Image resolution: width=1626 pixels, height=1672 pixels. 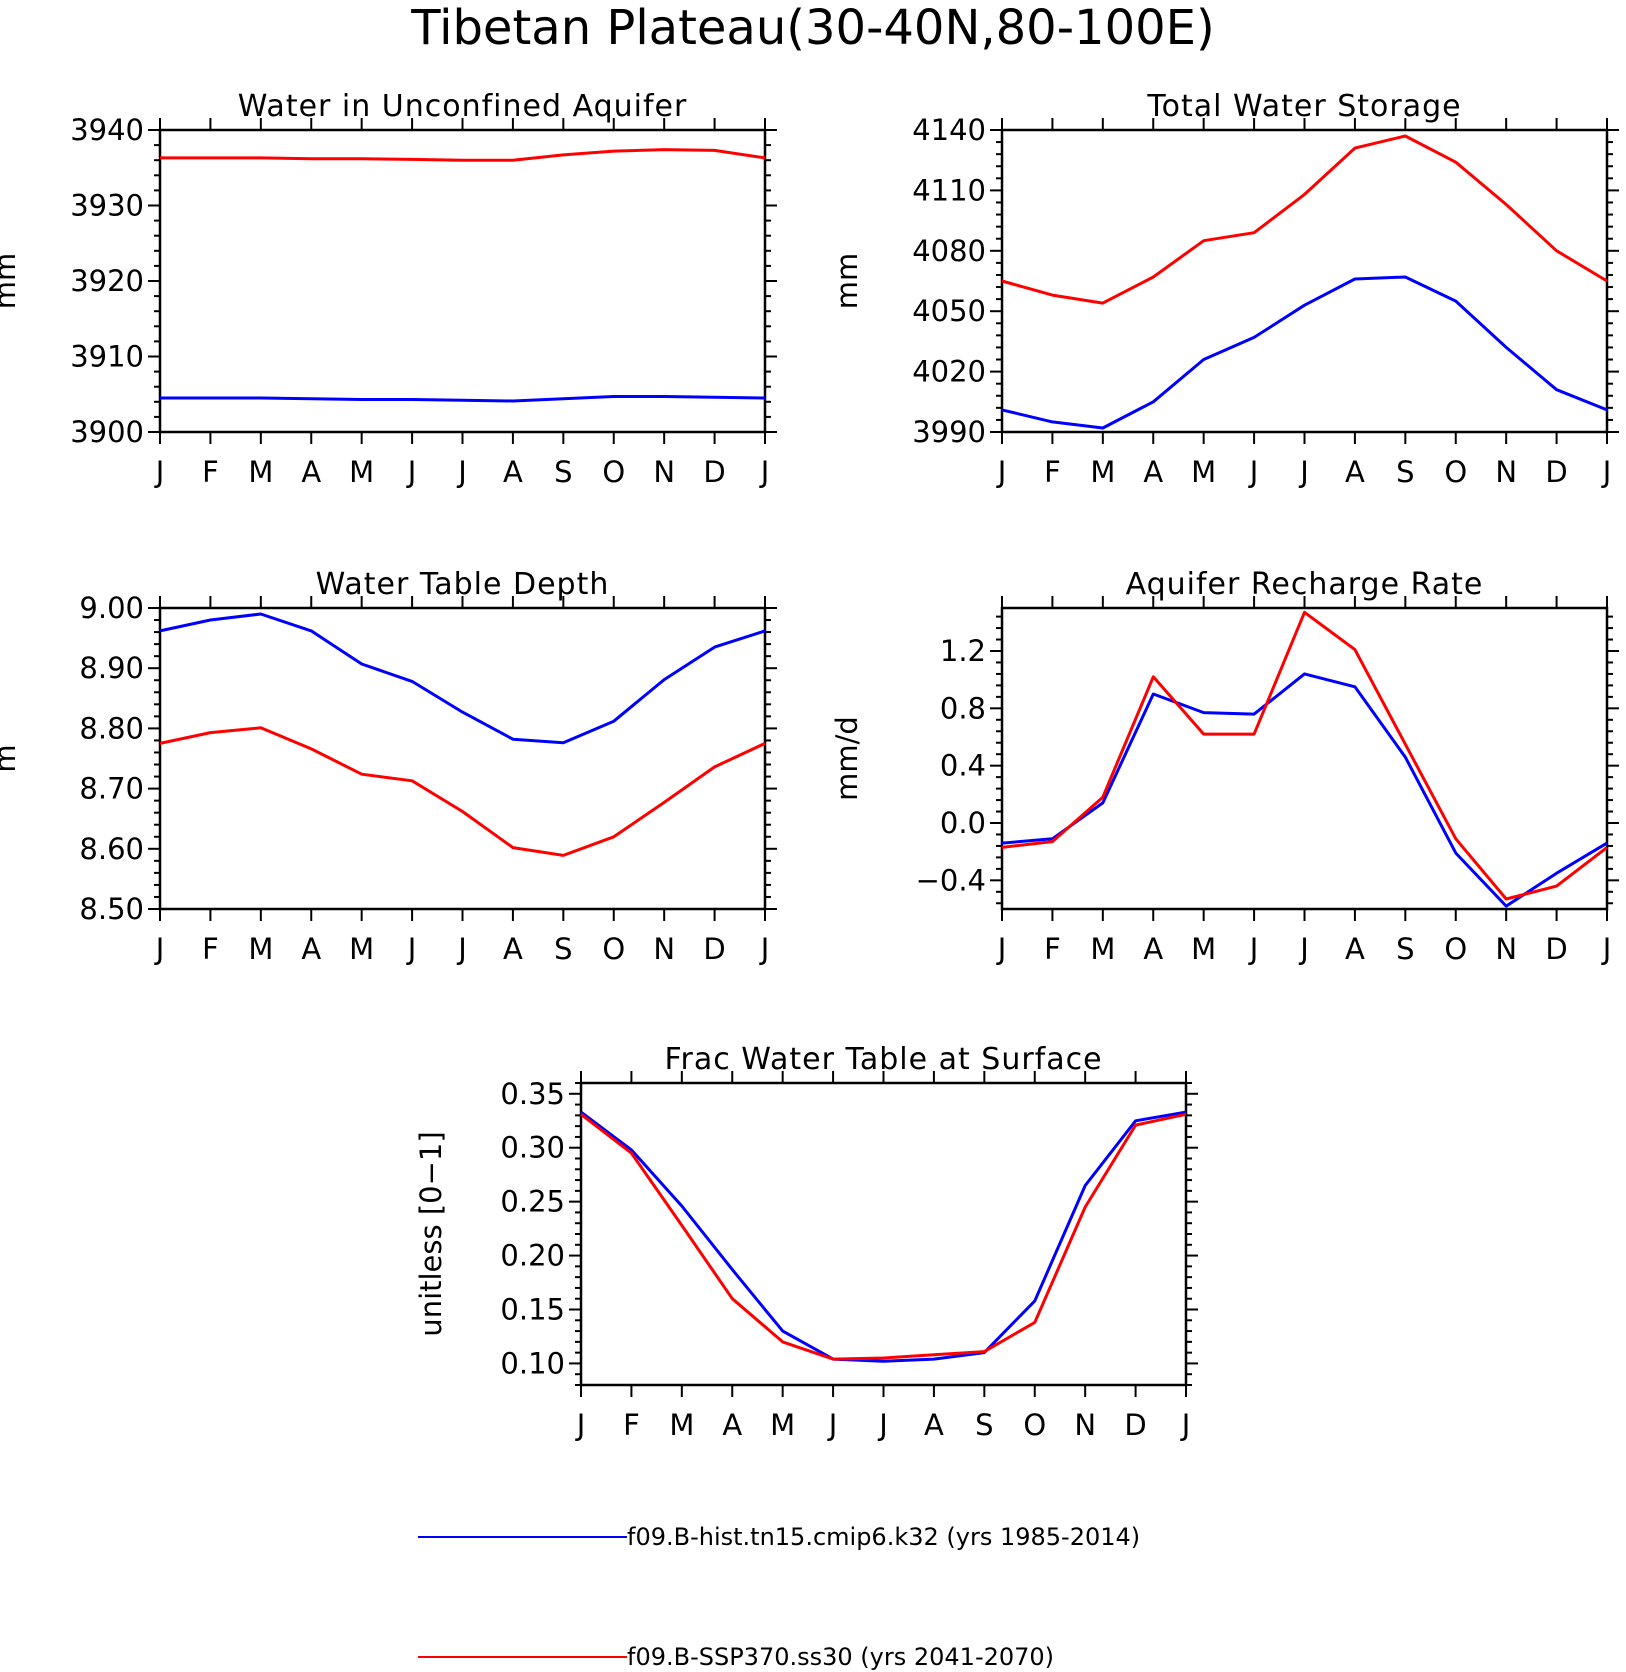 I want to click on y-tick-label: 8.50, so click(x=111, y=909).